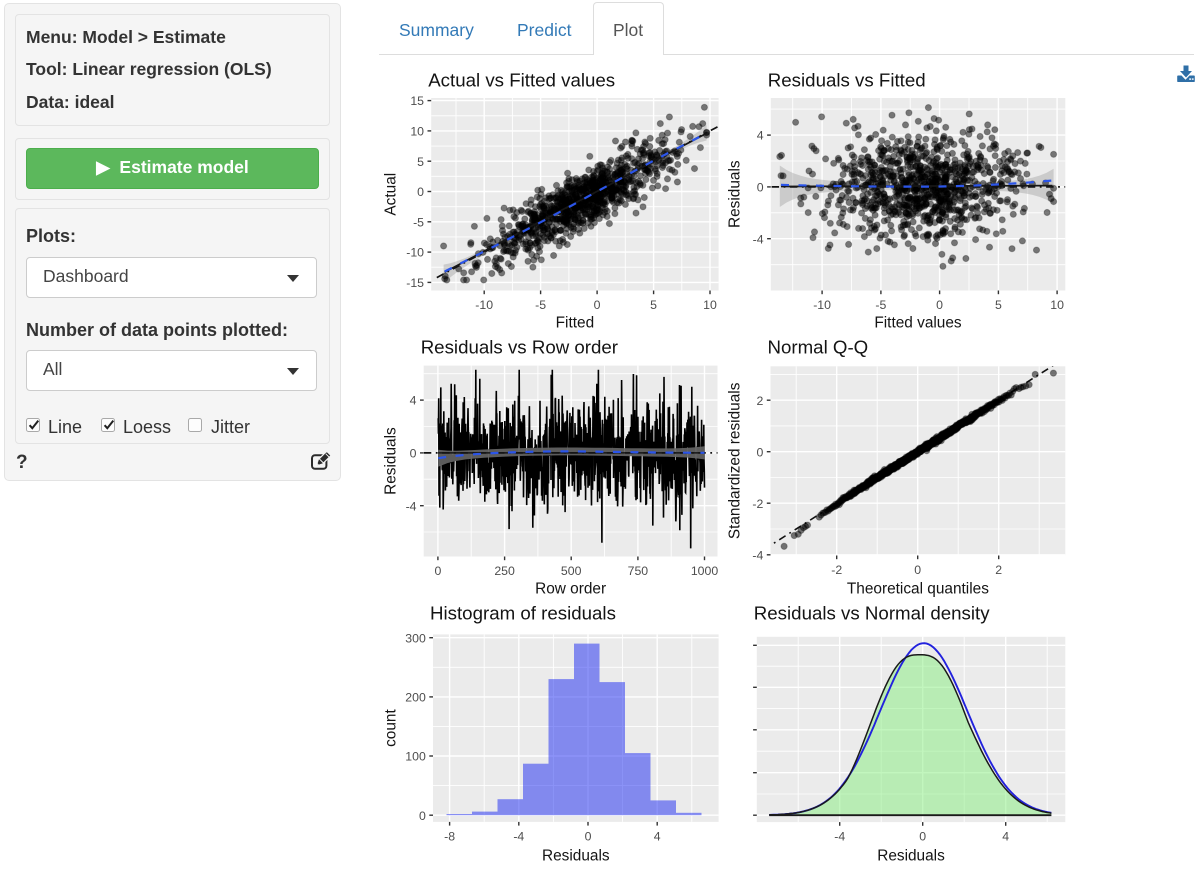 This screenshot has height=872, width=1202. I want to click on svg-text: Residuals vs Fitted, so click(847, 80).